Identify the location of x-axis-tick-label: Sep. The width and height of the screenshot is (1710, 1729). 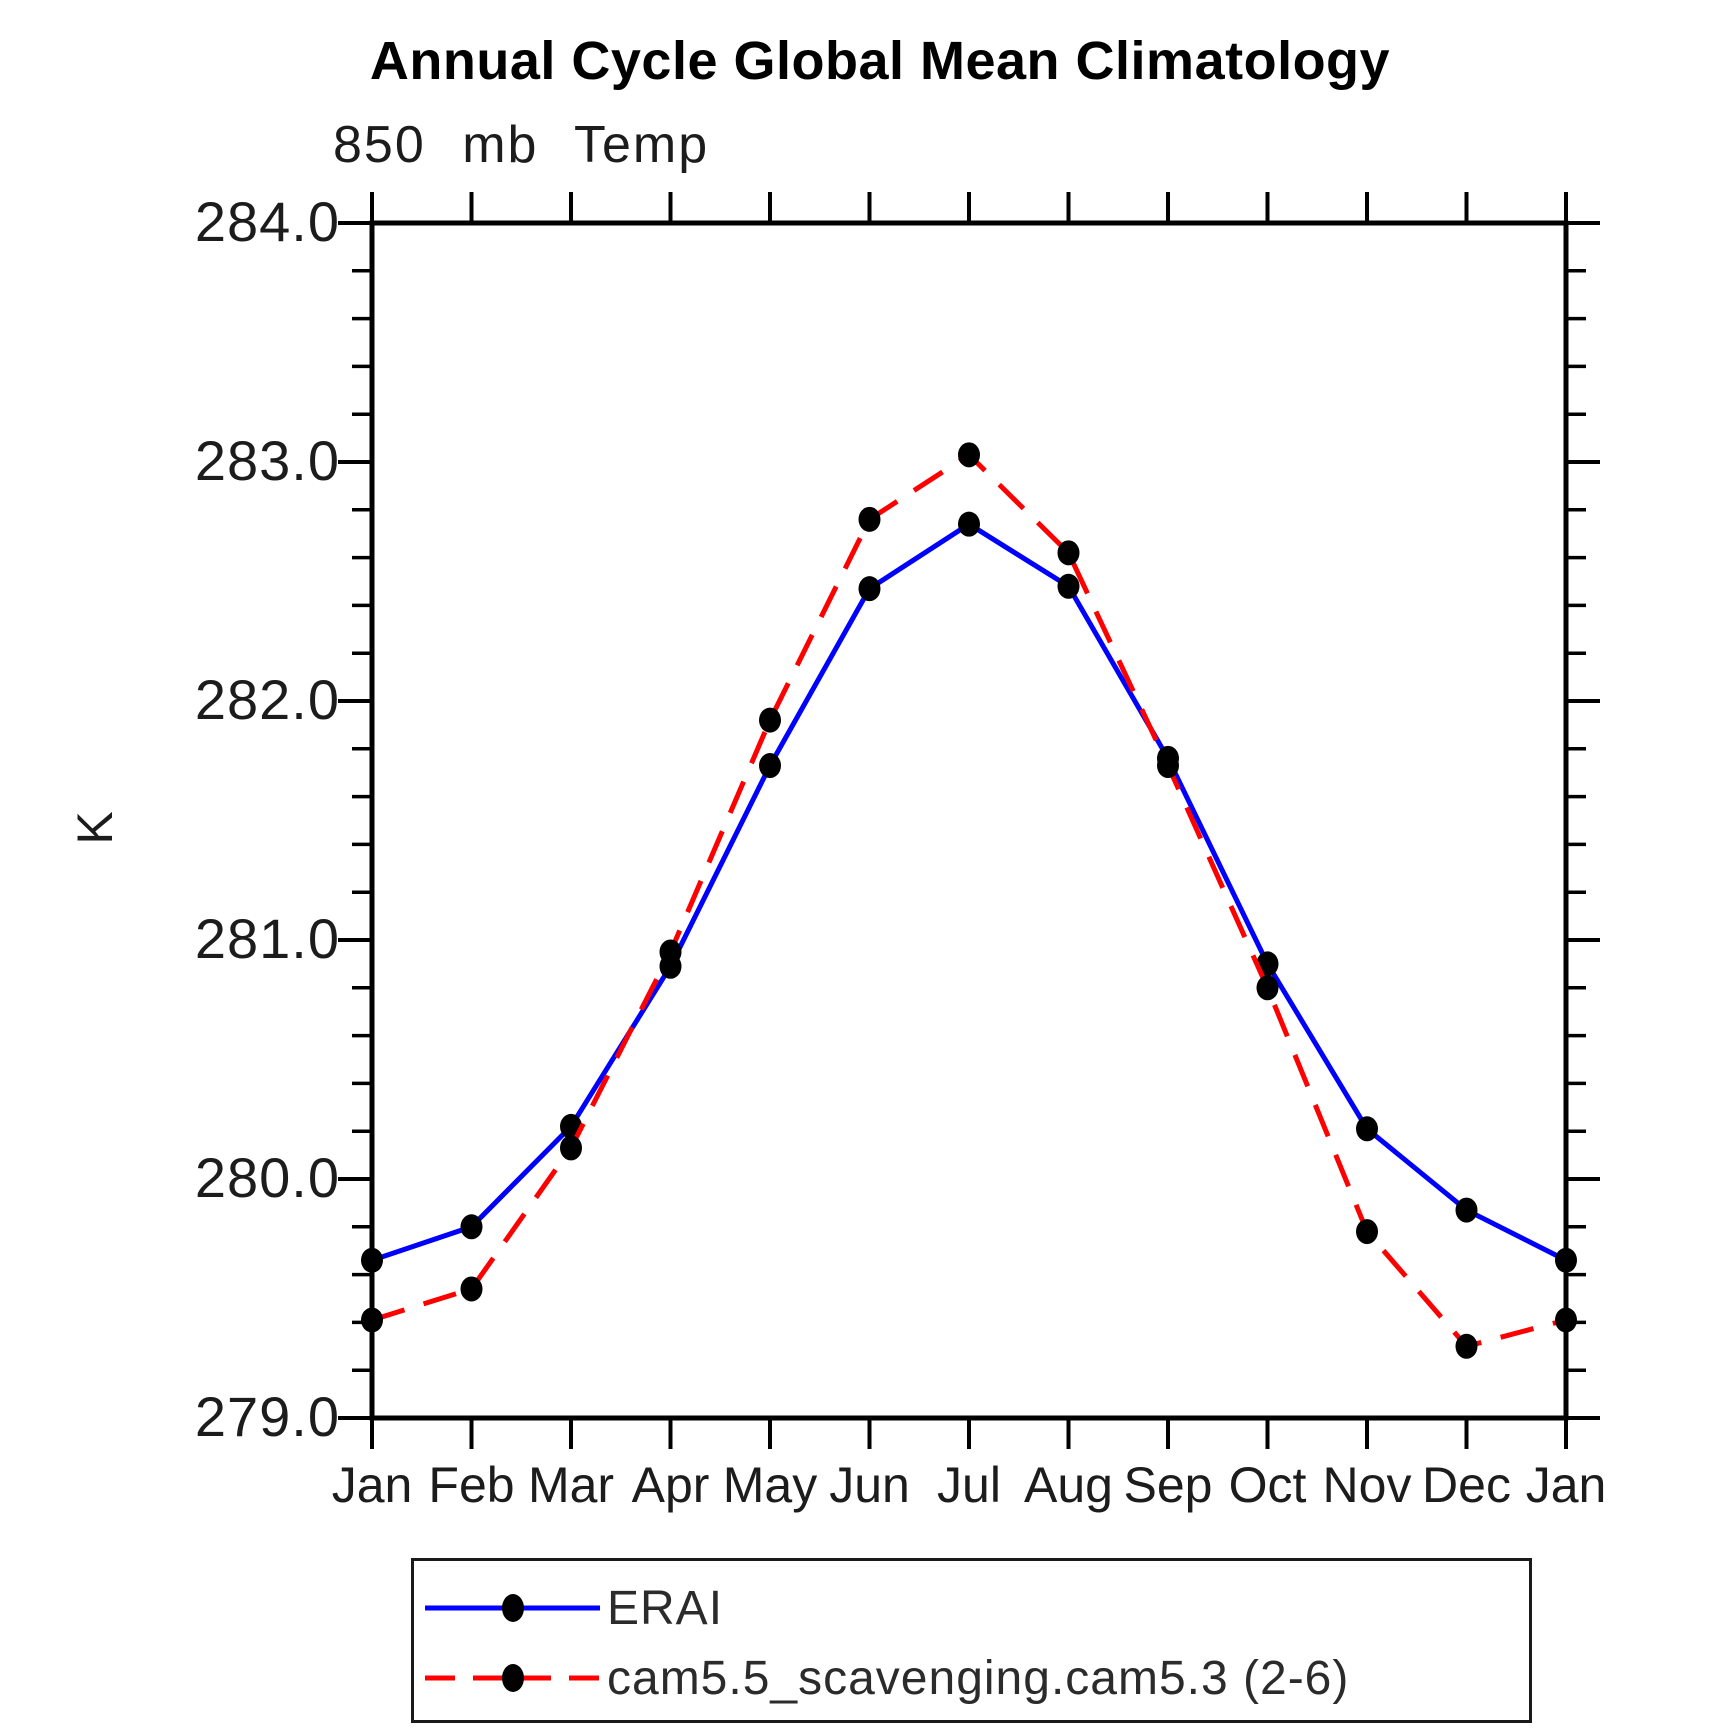
(1168, 1485).